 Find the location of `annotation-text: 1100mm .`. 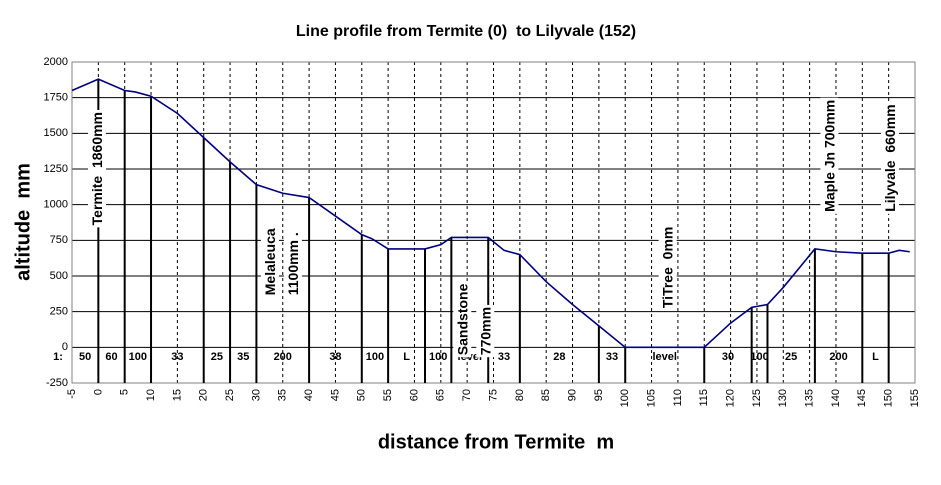

annotation-text: 1100mm . is located at coordinates (293, 263).